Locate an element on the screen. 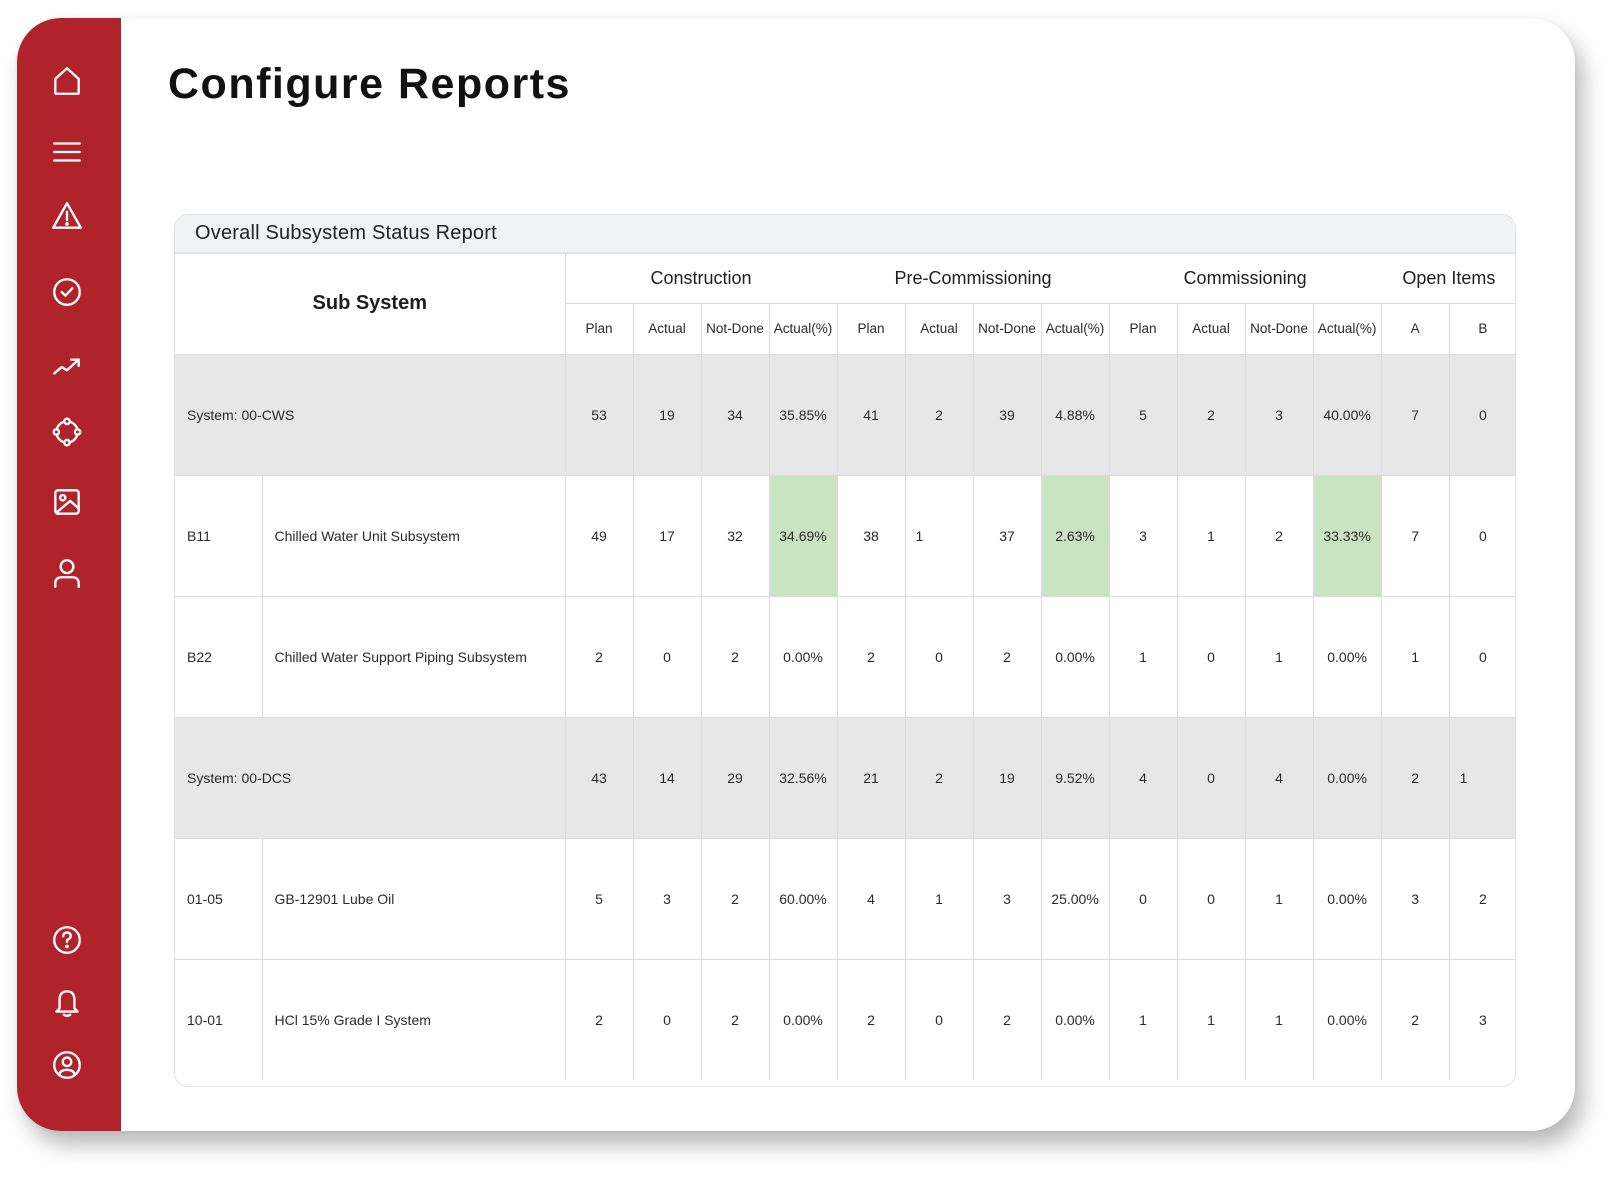  header-group-open-items: Open Items is located at coordinates (1448, 279).